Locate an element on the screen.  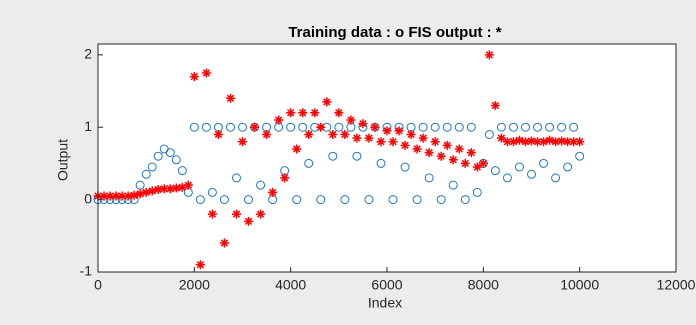
x-tick-label: 8000 is located at coordinates (483, 285).